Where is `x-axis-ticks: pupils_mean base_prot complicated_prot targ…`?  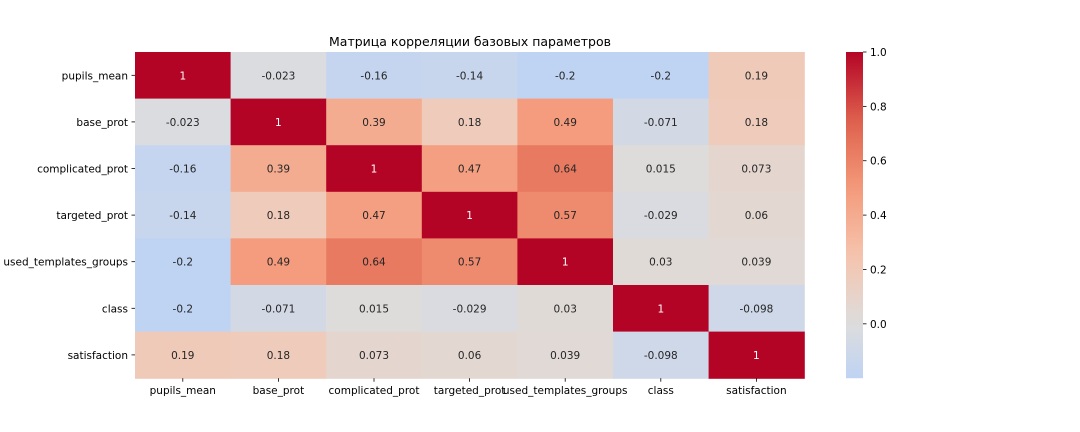
x-axis-ticks: pupils_mean base_prot complicated_prot targ… is located at coordinates (468, 387).